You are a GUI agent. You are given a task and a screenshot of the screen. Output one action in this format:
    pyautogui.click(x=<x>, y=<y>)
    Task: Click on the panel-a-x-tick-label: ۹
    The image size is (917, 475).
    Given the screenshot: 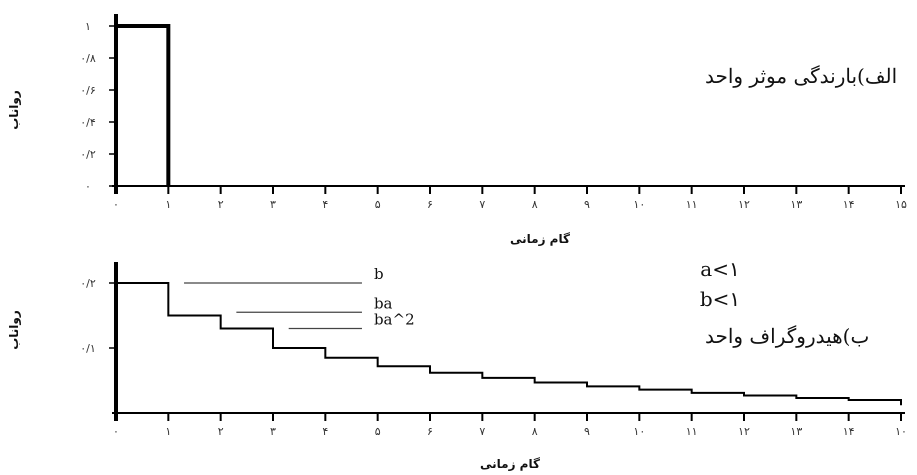 What is the action you would take?
    pyautogui.click(x=587, y=204)
    